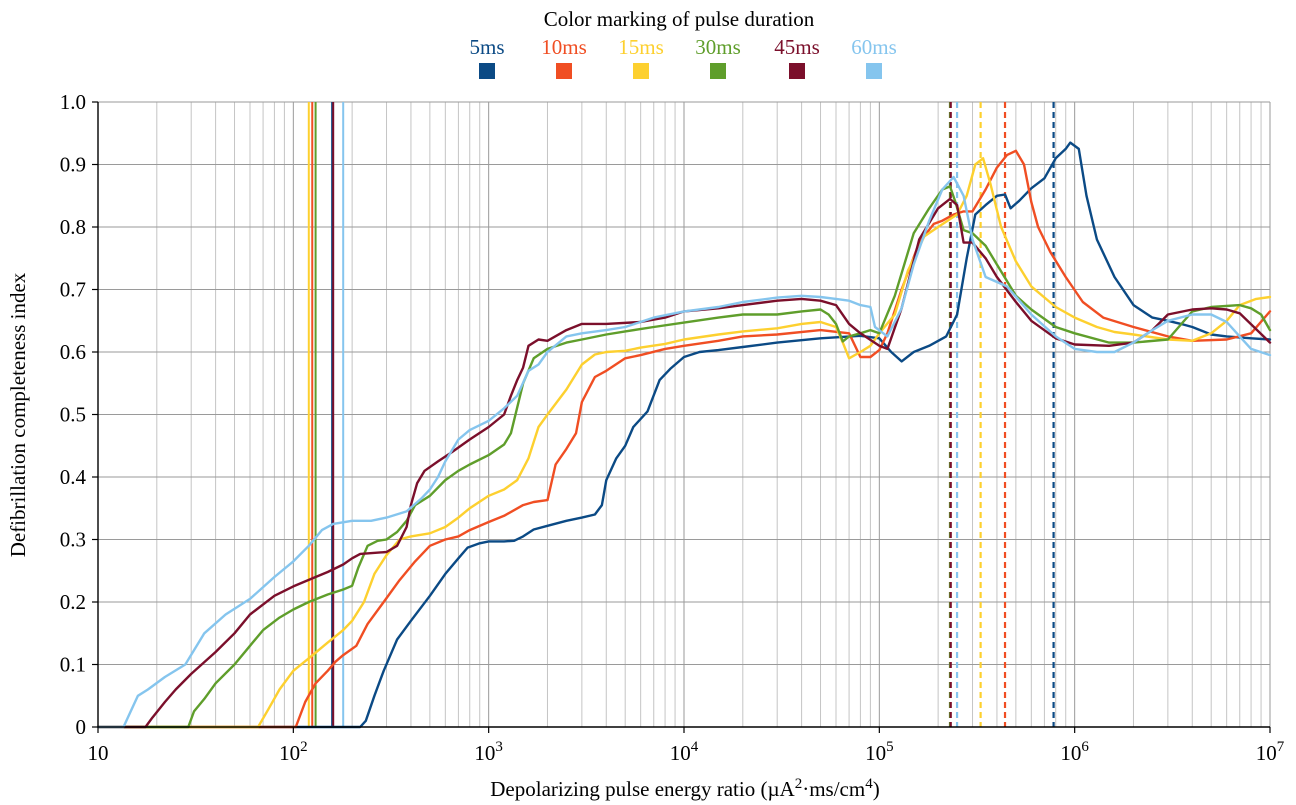  What do you see at coordinates (73, 165) in the screenshot?
I see `y-tick-label: 0.9` at bounding box center [73, 165].